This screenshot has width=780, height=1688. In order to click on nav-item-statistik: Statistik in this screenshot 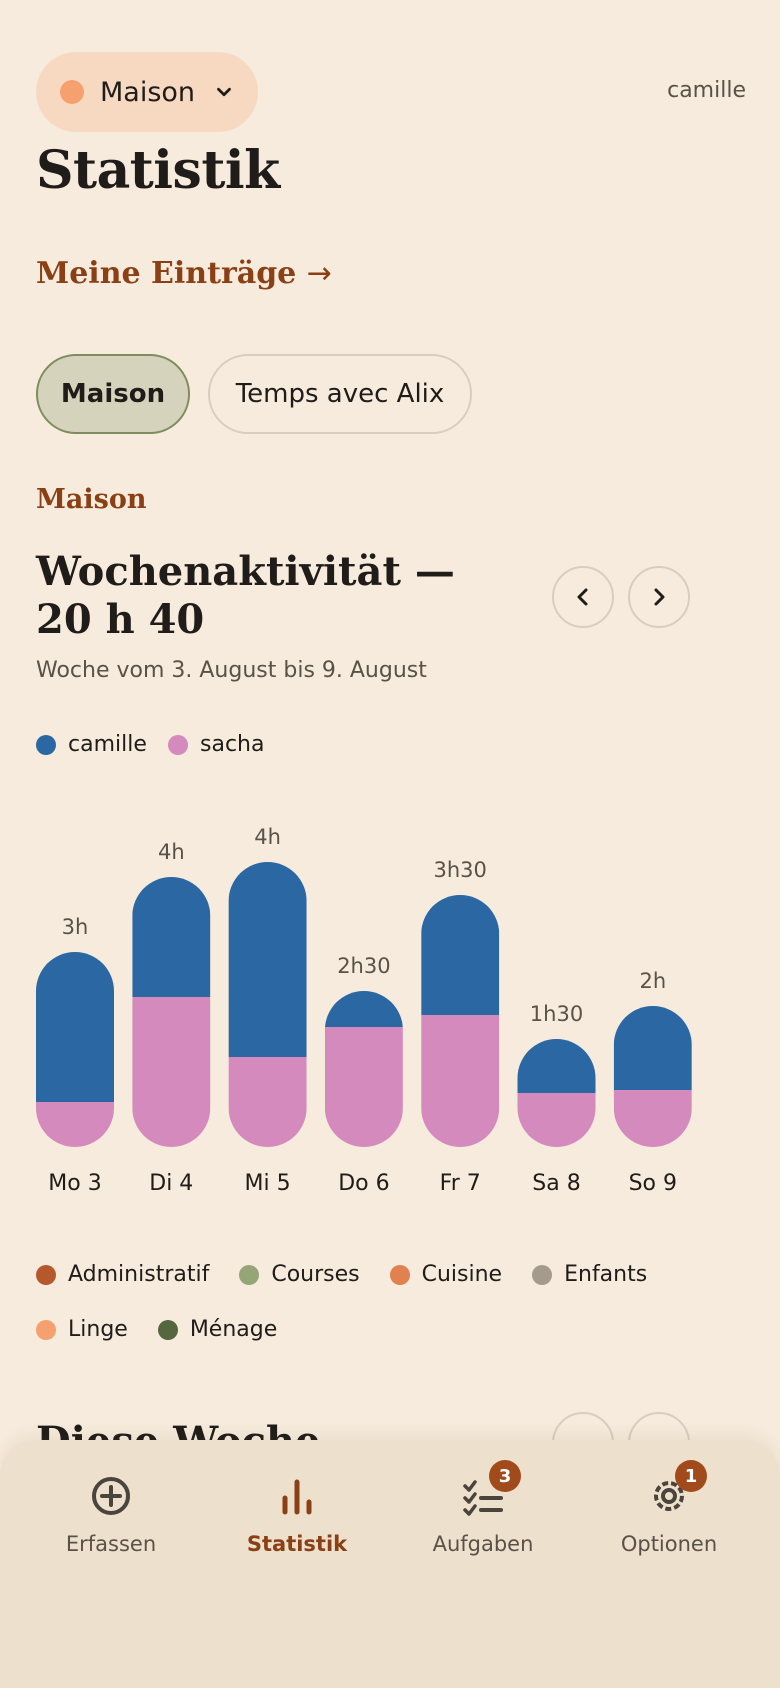, I will do `click(297, 1514)`.